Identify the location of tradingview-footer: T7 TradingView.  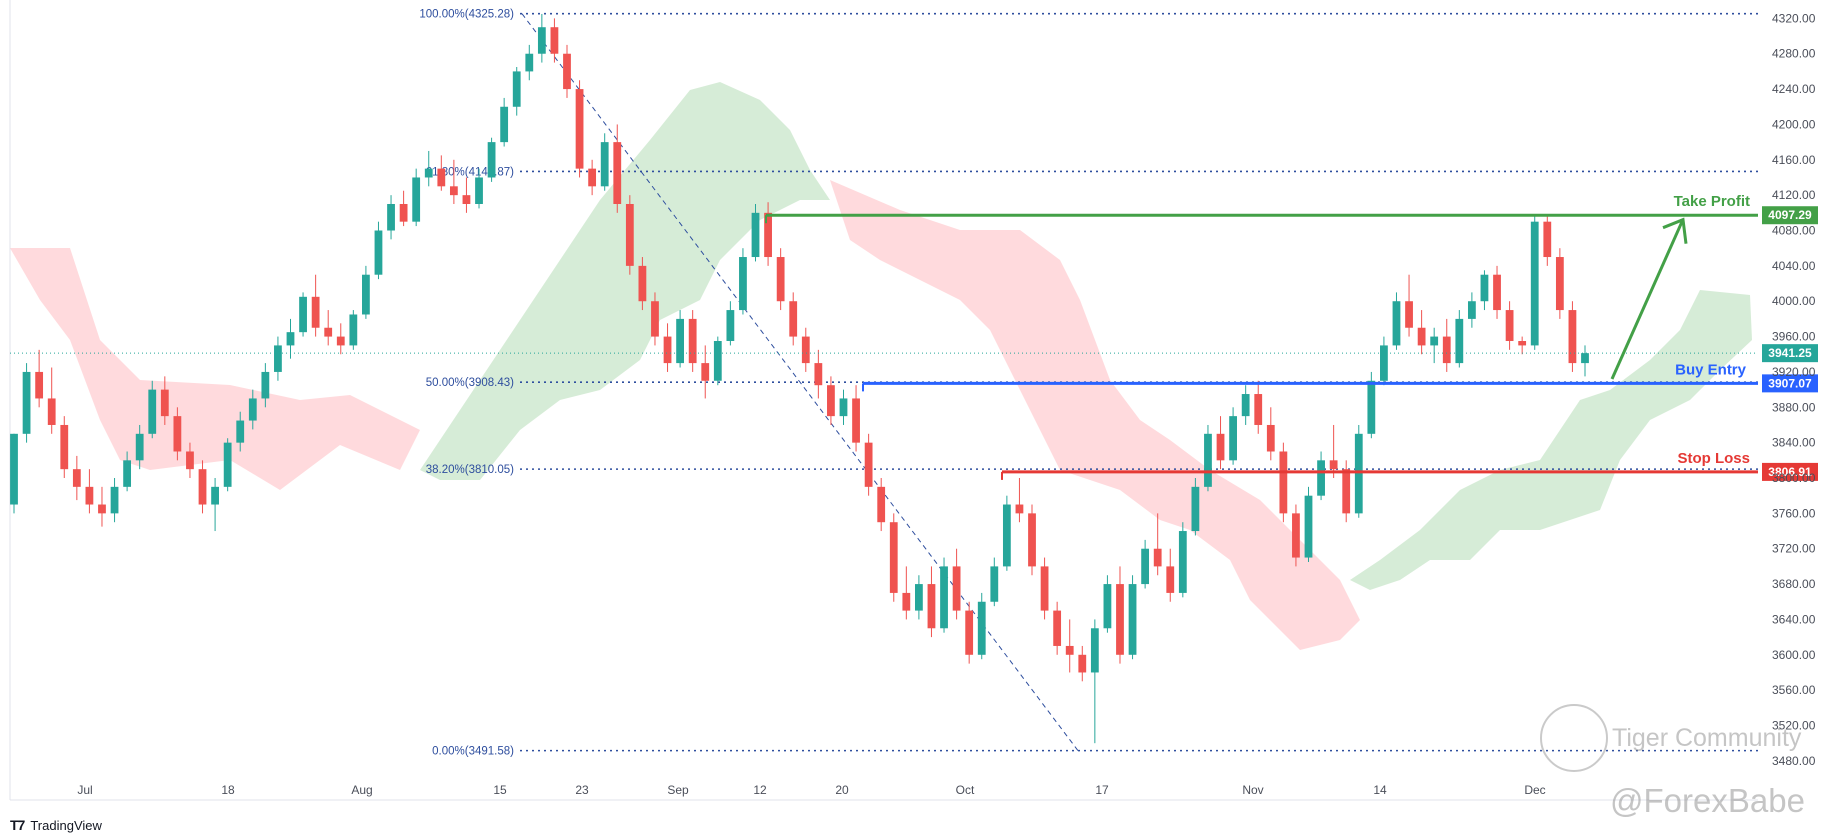
(56, 825).